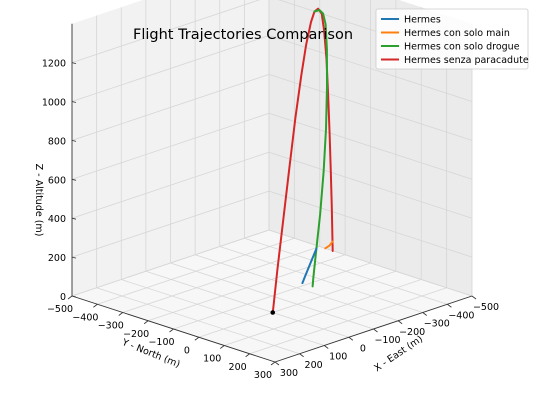 The image size is (549, 404). What do you see at coordinates (63, 297) in the screenshot?
I see `z-tick-label: 0` at bounding box center [63, 297].